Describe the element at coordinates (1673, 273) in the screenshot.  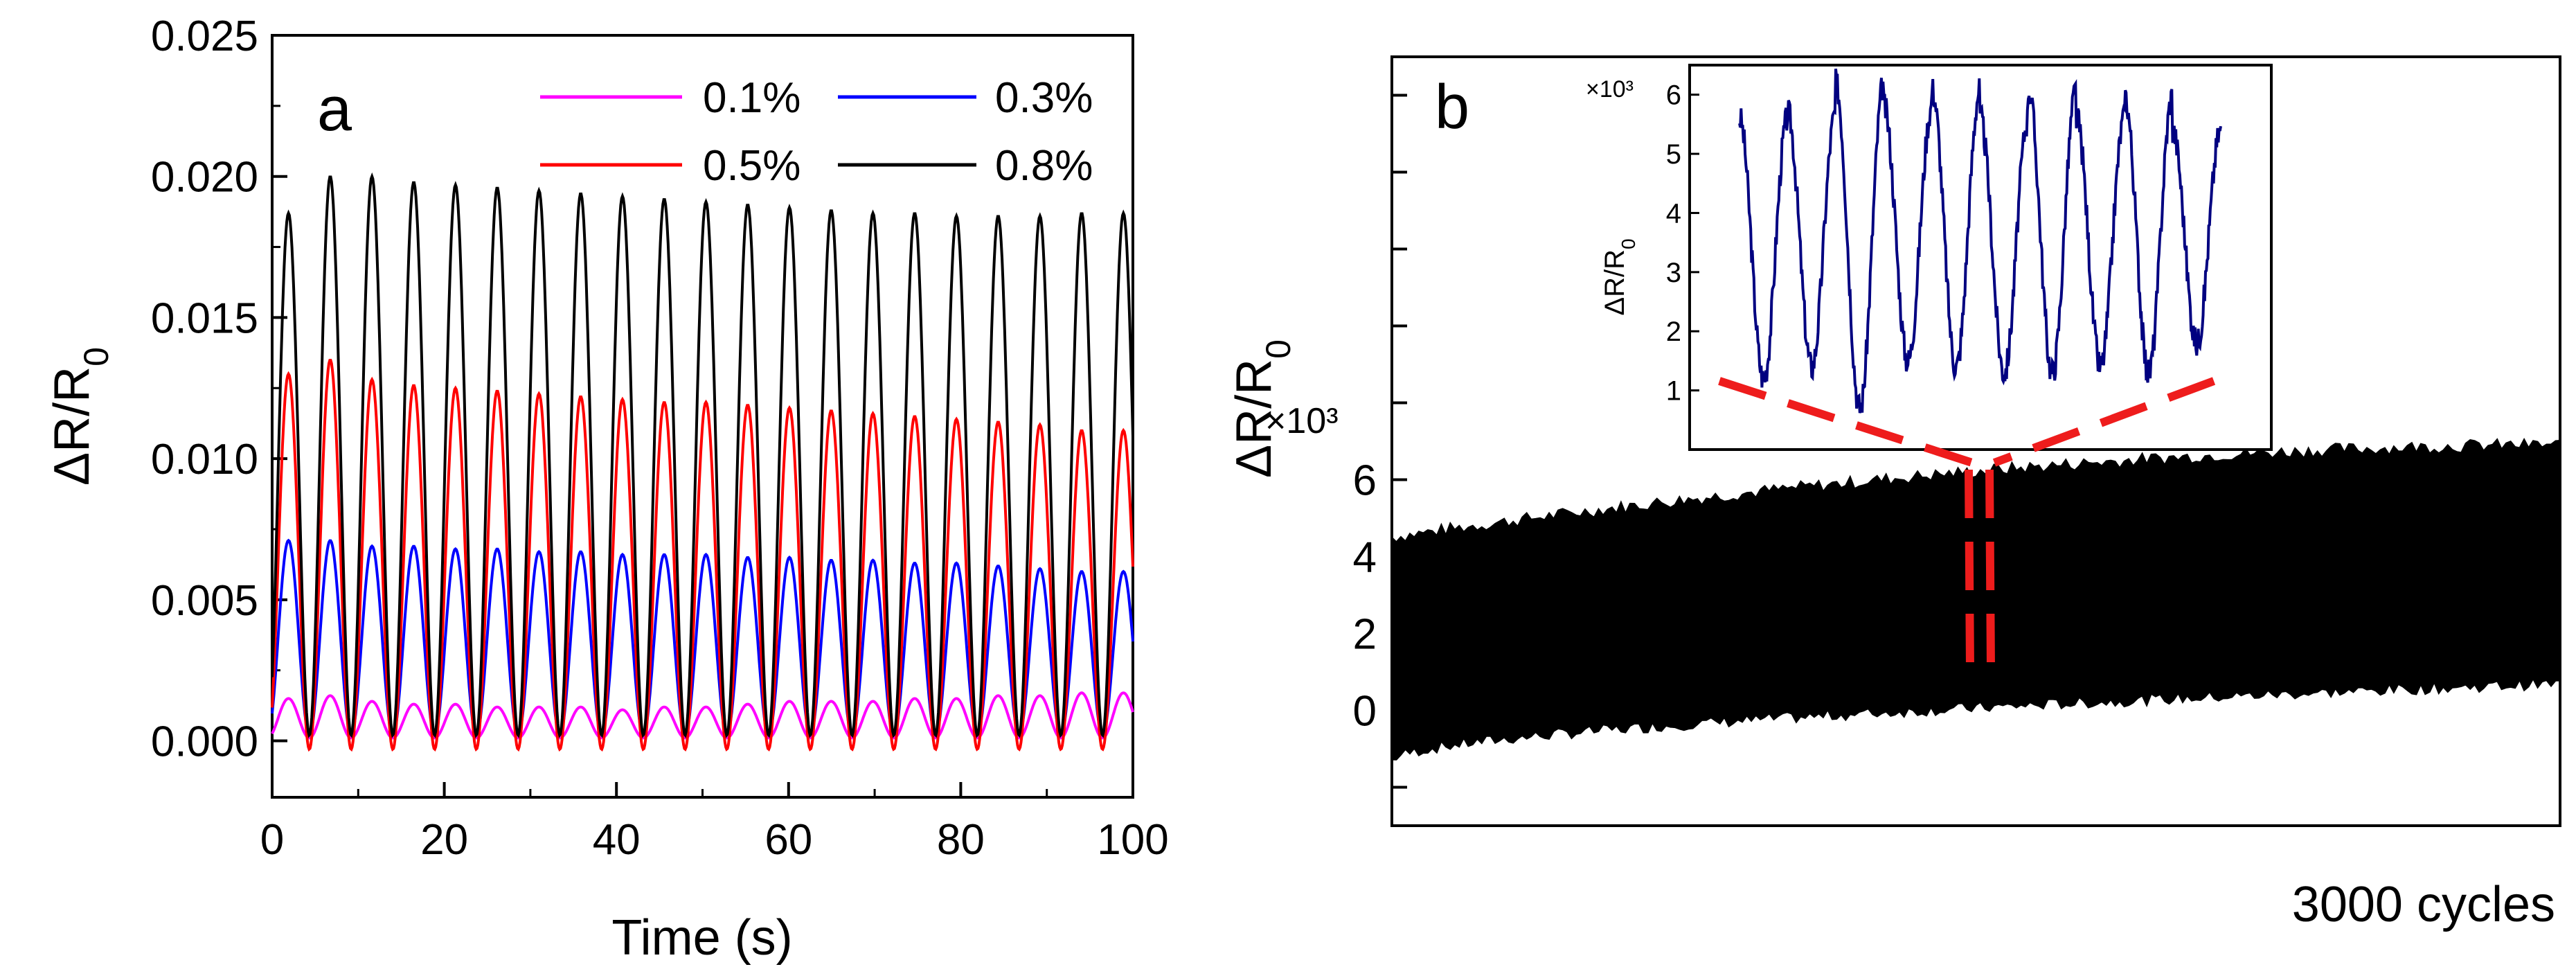
I see `inset-y-tick-label: 3` at that location.